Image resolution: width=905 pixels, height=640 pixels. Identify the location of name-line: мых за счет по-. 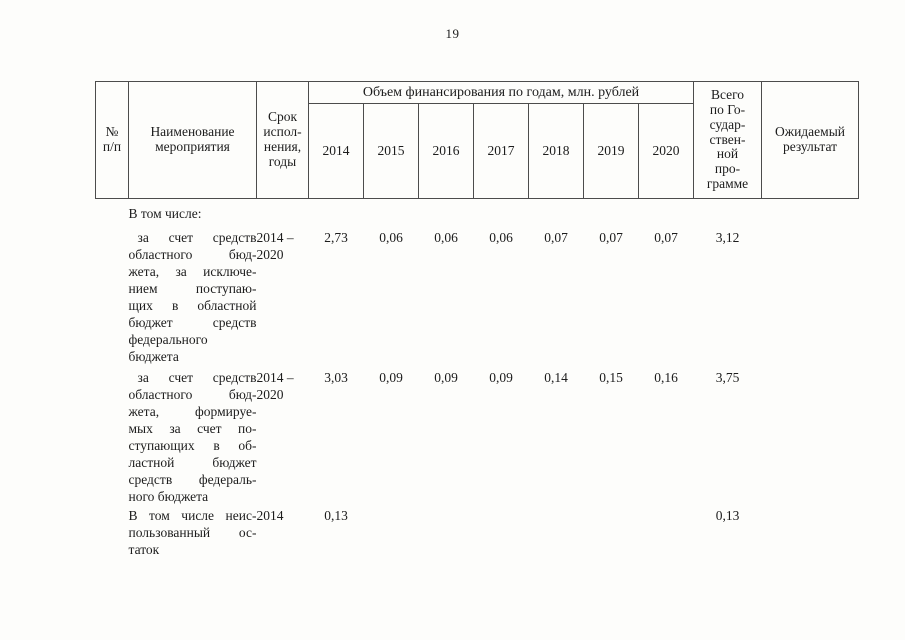
(192, 428).